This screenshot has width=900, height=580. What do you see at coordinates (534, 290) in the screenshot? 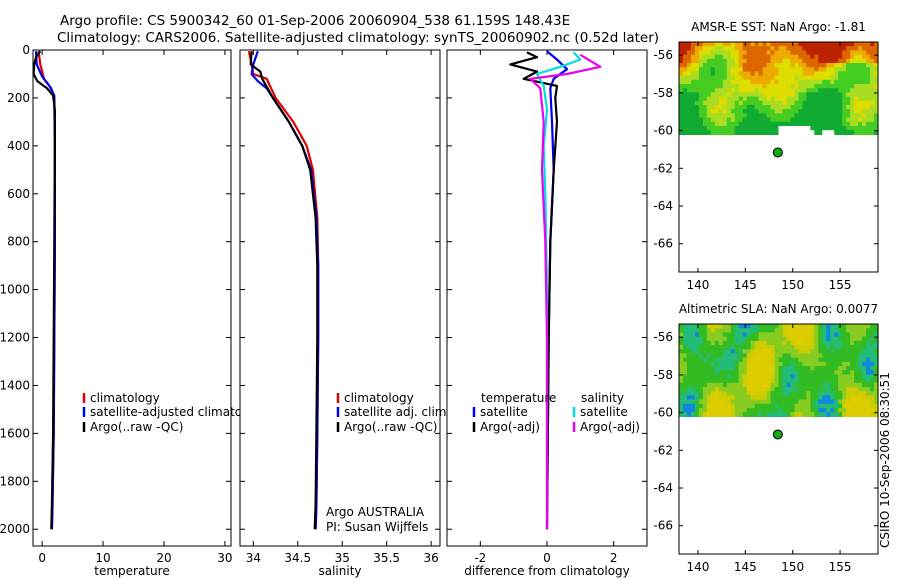
I see `series-line-temperature-argo-adj-` at bounding box center [534, 290].